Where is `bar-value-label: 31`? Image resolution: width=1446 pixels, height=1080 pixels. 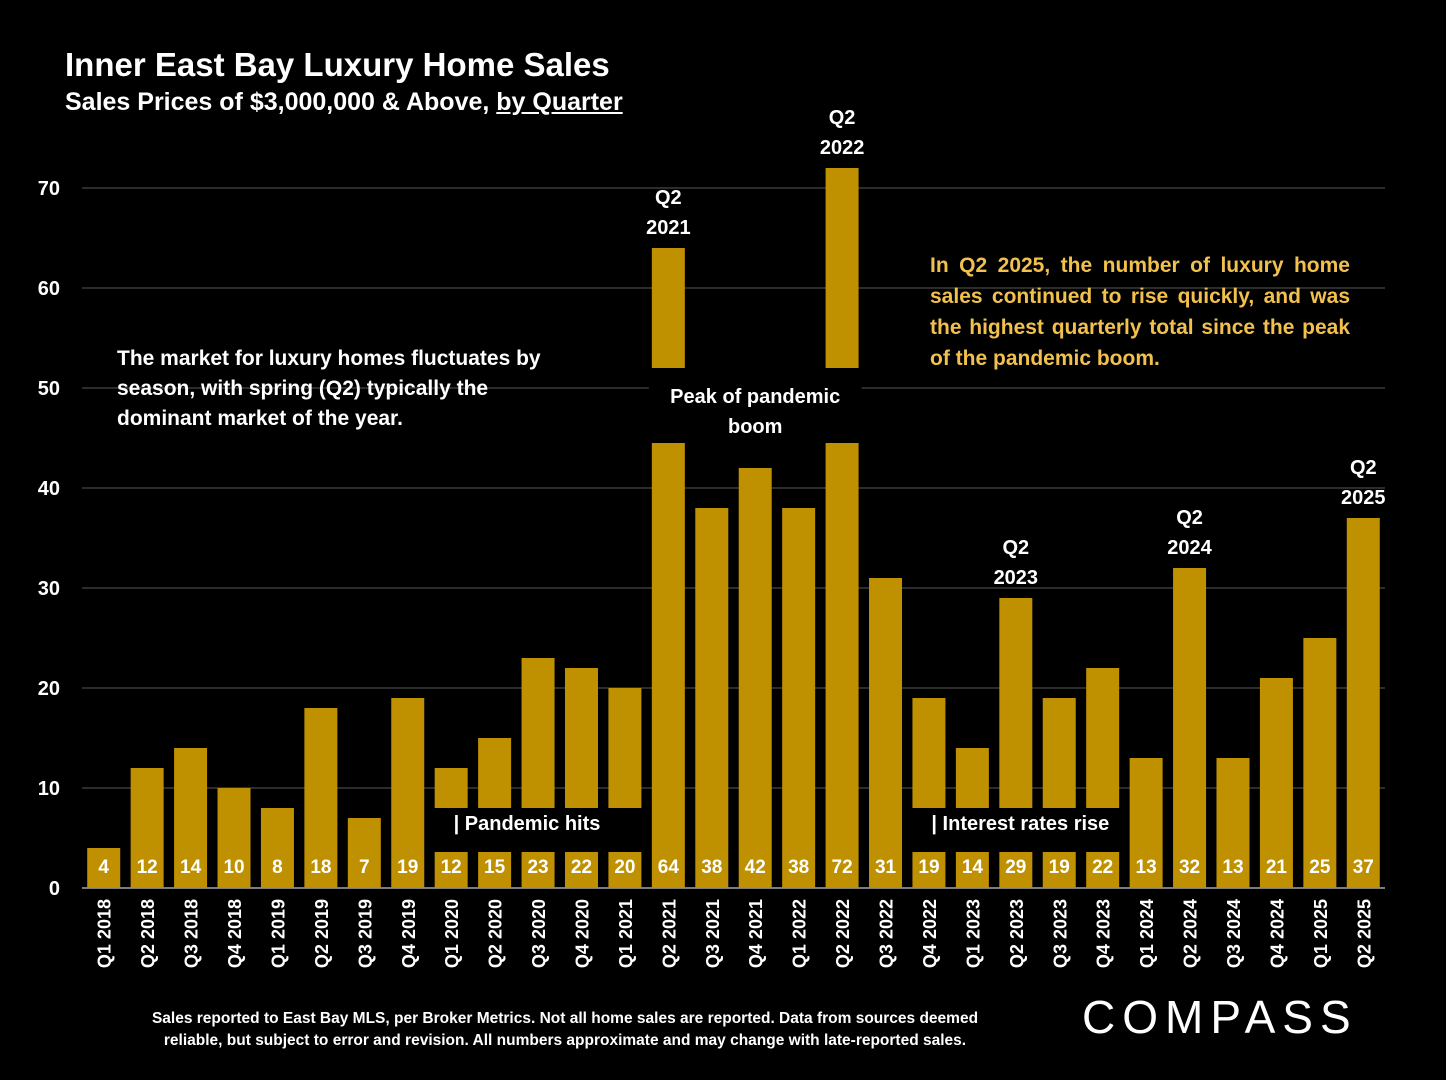 bar-value-label: 31 is located at coordinates (886, 867).